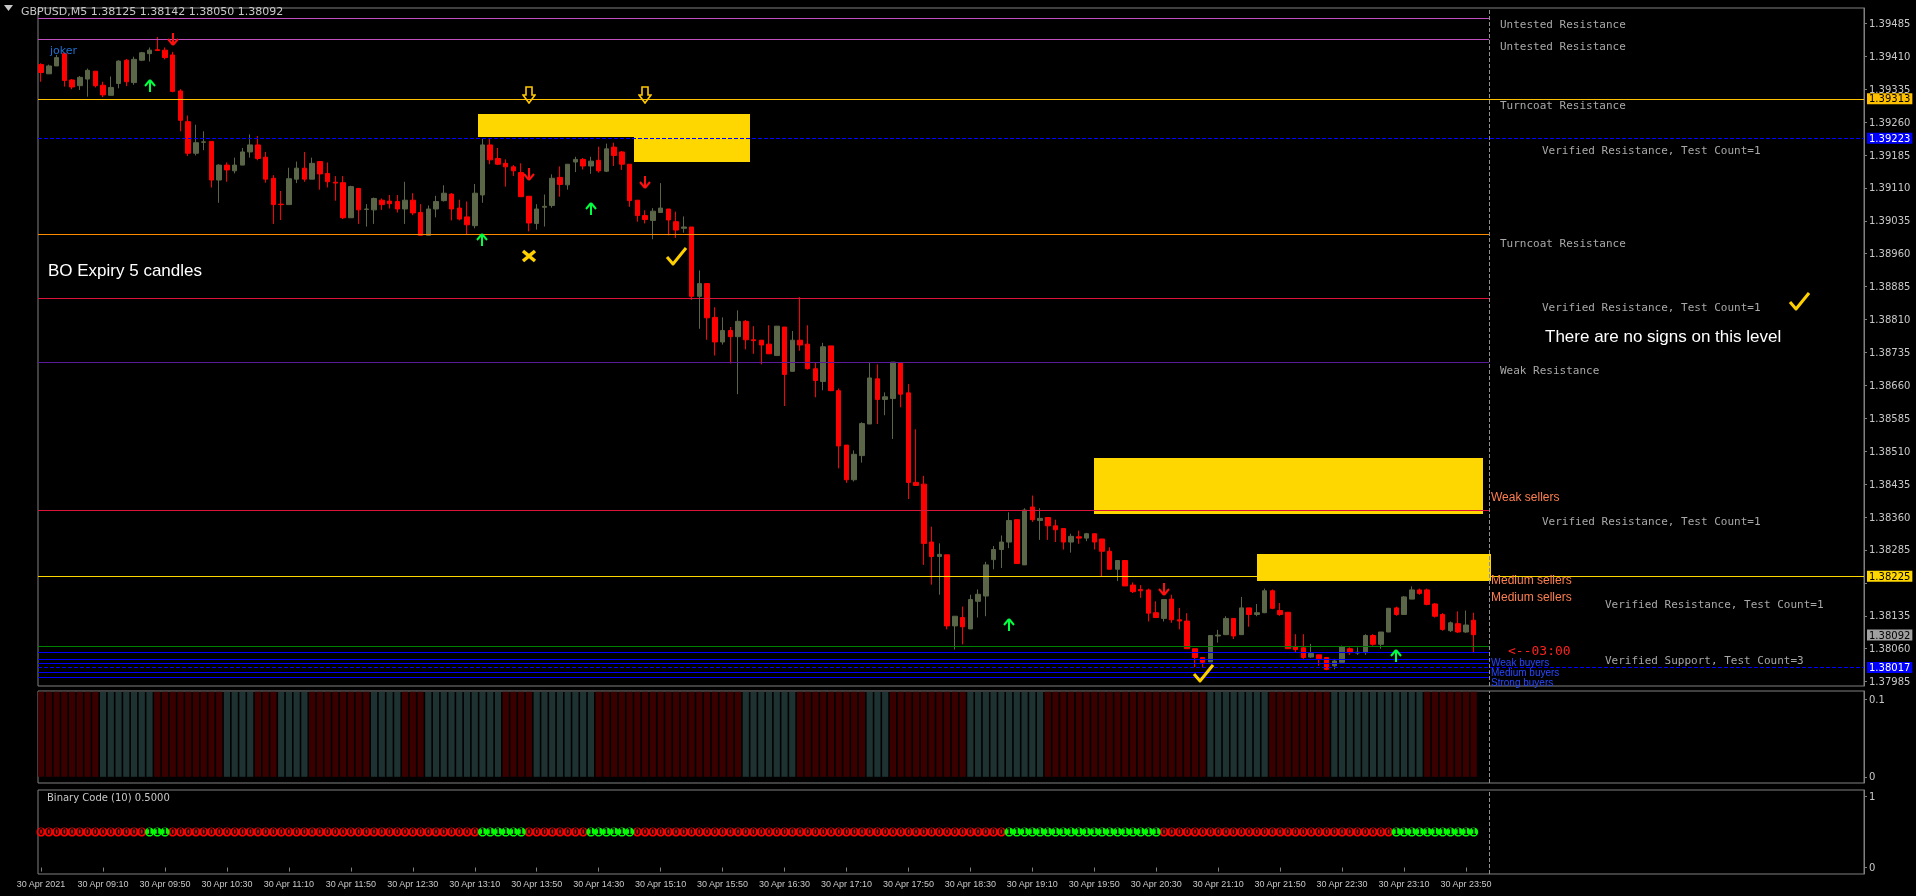  Describe the element at coordinates (1872, 868) in the screenshot. I see `y-tick-label: 0` at that location.